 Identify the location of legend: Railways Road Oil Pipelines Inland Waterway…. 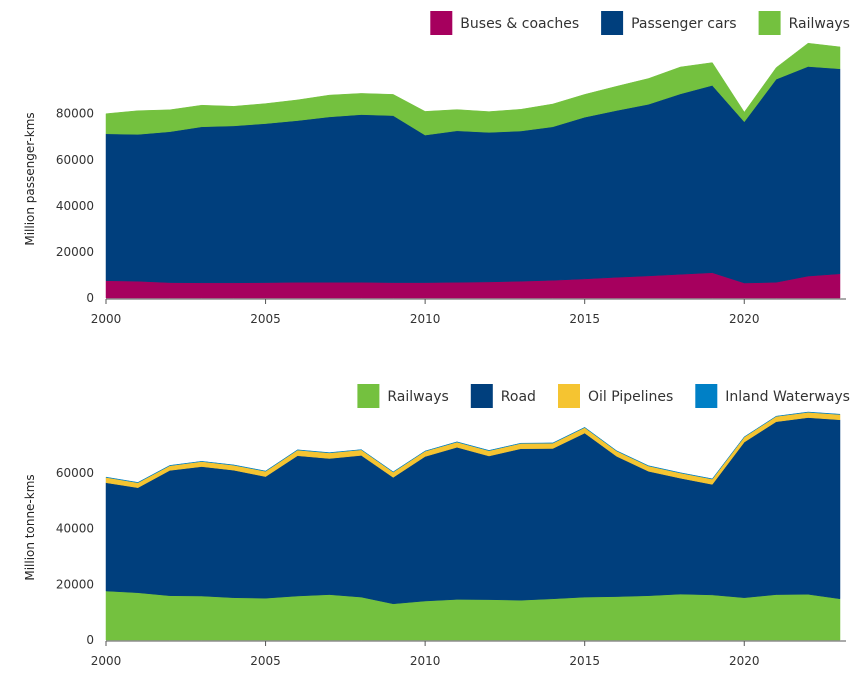
(603, 396).